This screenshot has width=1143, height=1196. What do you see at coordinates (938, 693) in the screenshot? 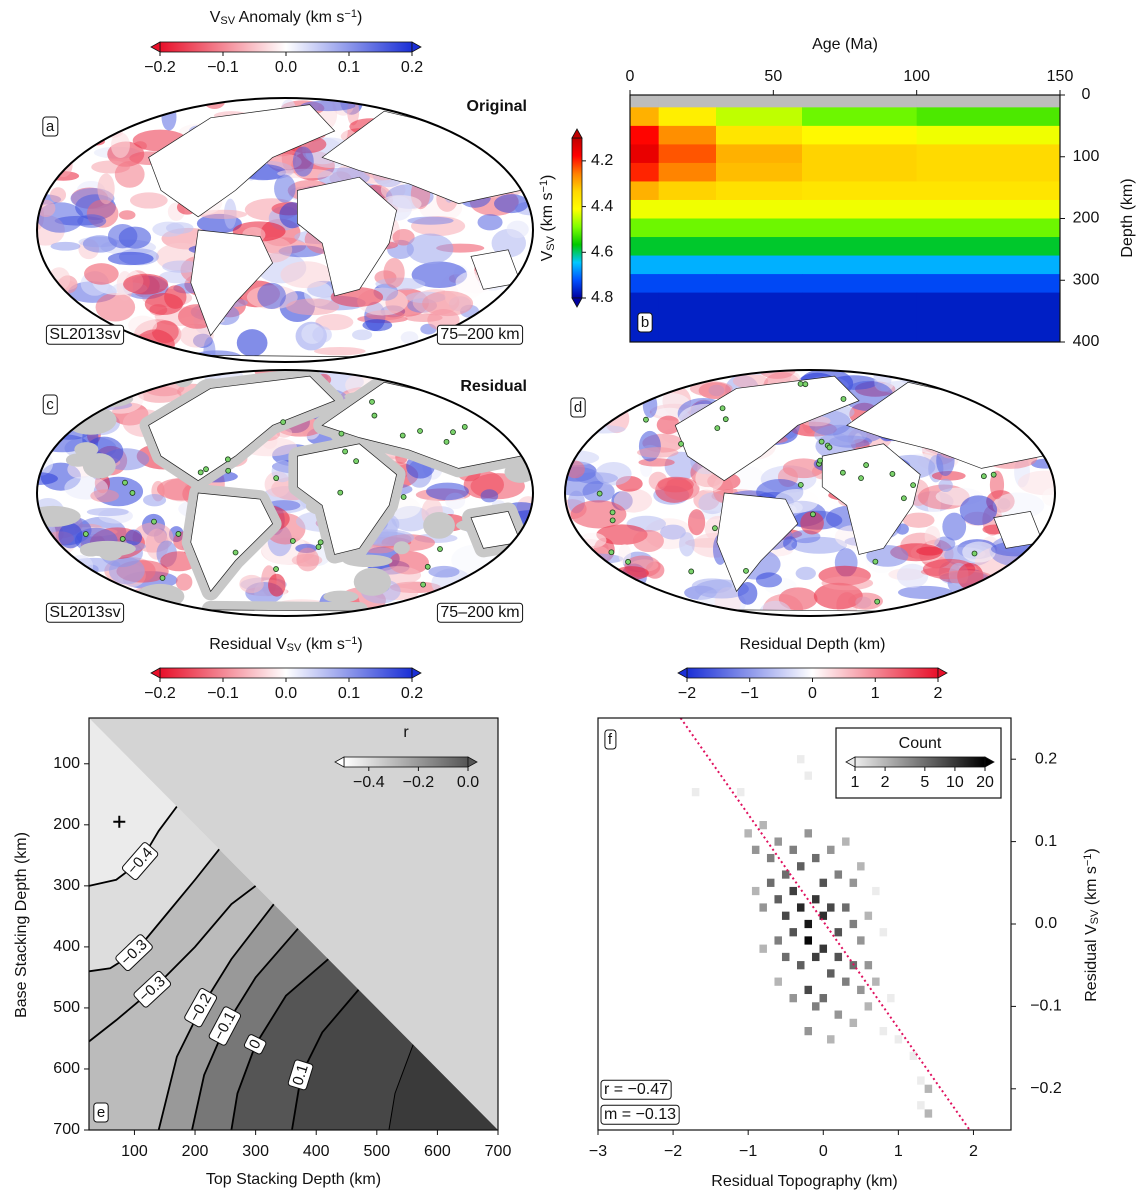
I see `colorbar-tick-label: 2` at bounding box center [938, 693].